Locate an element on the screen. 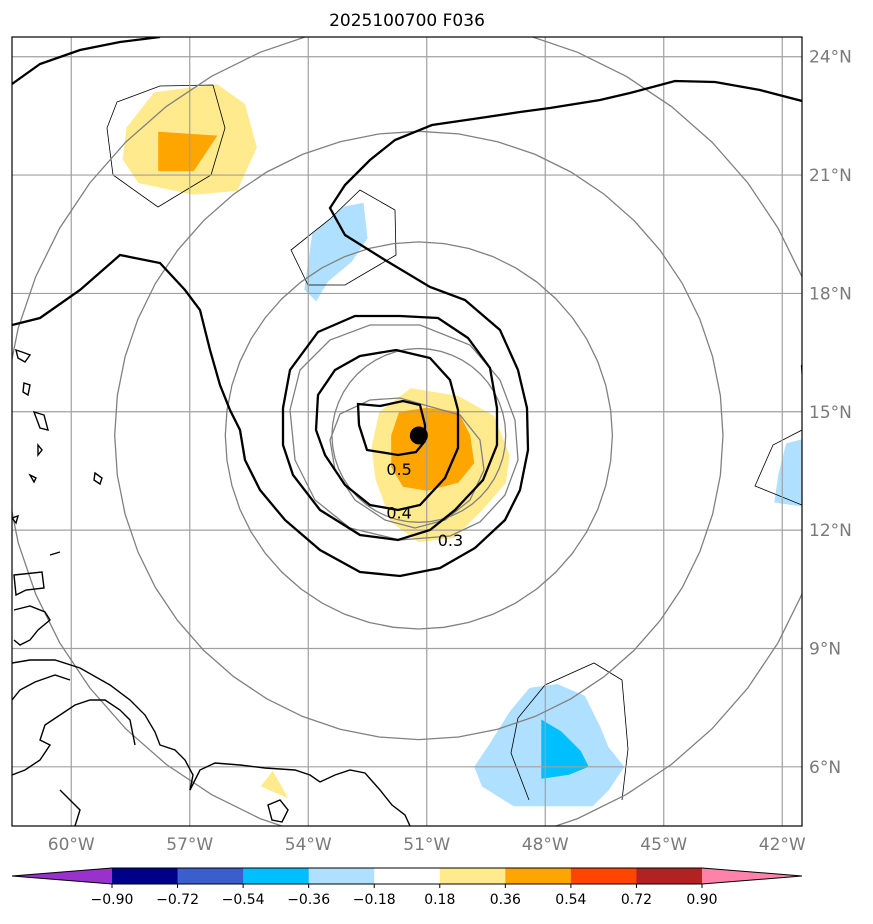 Image resolution: width=873 pixels, height=924 pixels. longitude-labels: 60°W 57°W 54°W 51°W 48°W 45°W 42°W is located at coordinates (427, 845).